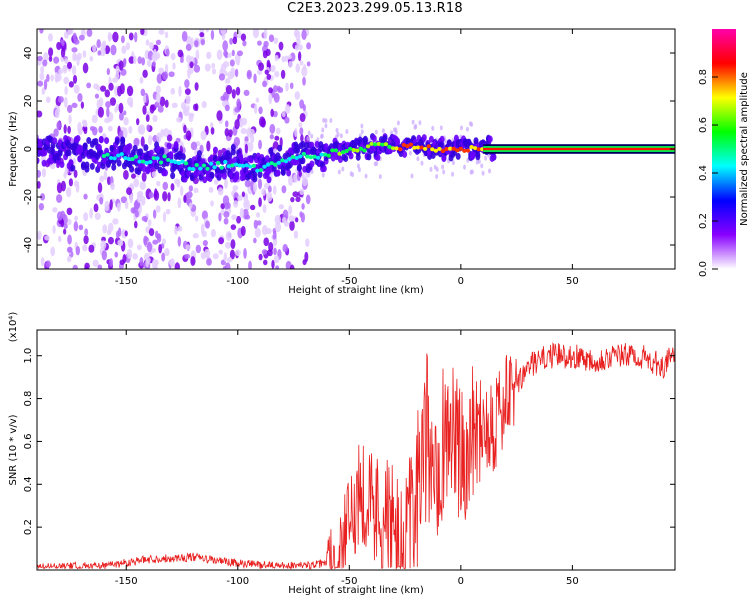  What do you see at coordinates (375, 8) in the screenshot?
I see `chart-title: C2E3.2023.299.05.13.R18` at bounding box center [375, 8].